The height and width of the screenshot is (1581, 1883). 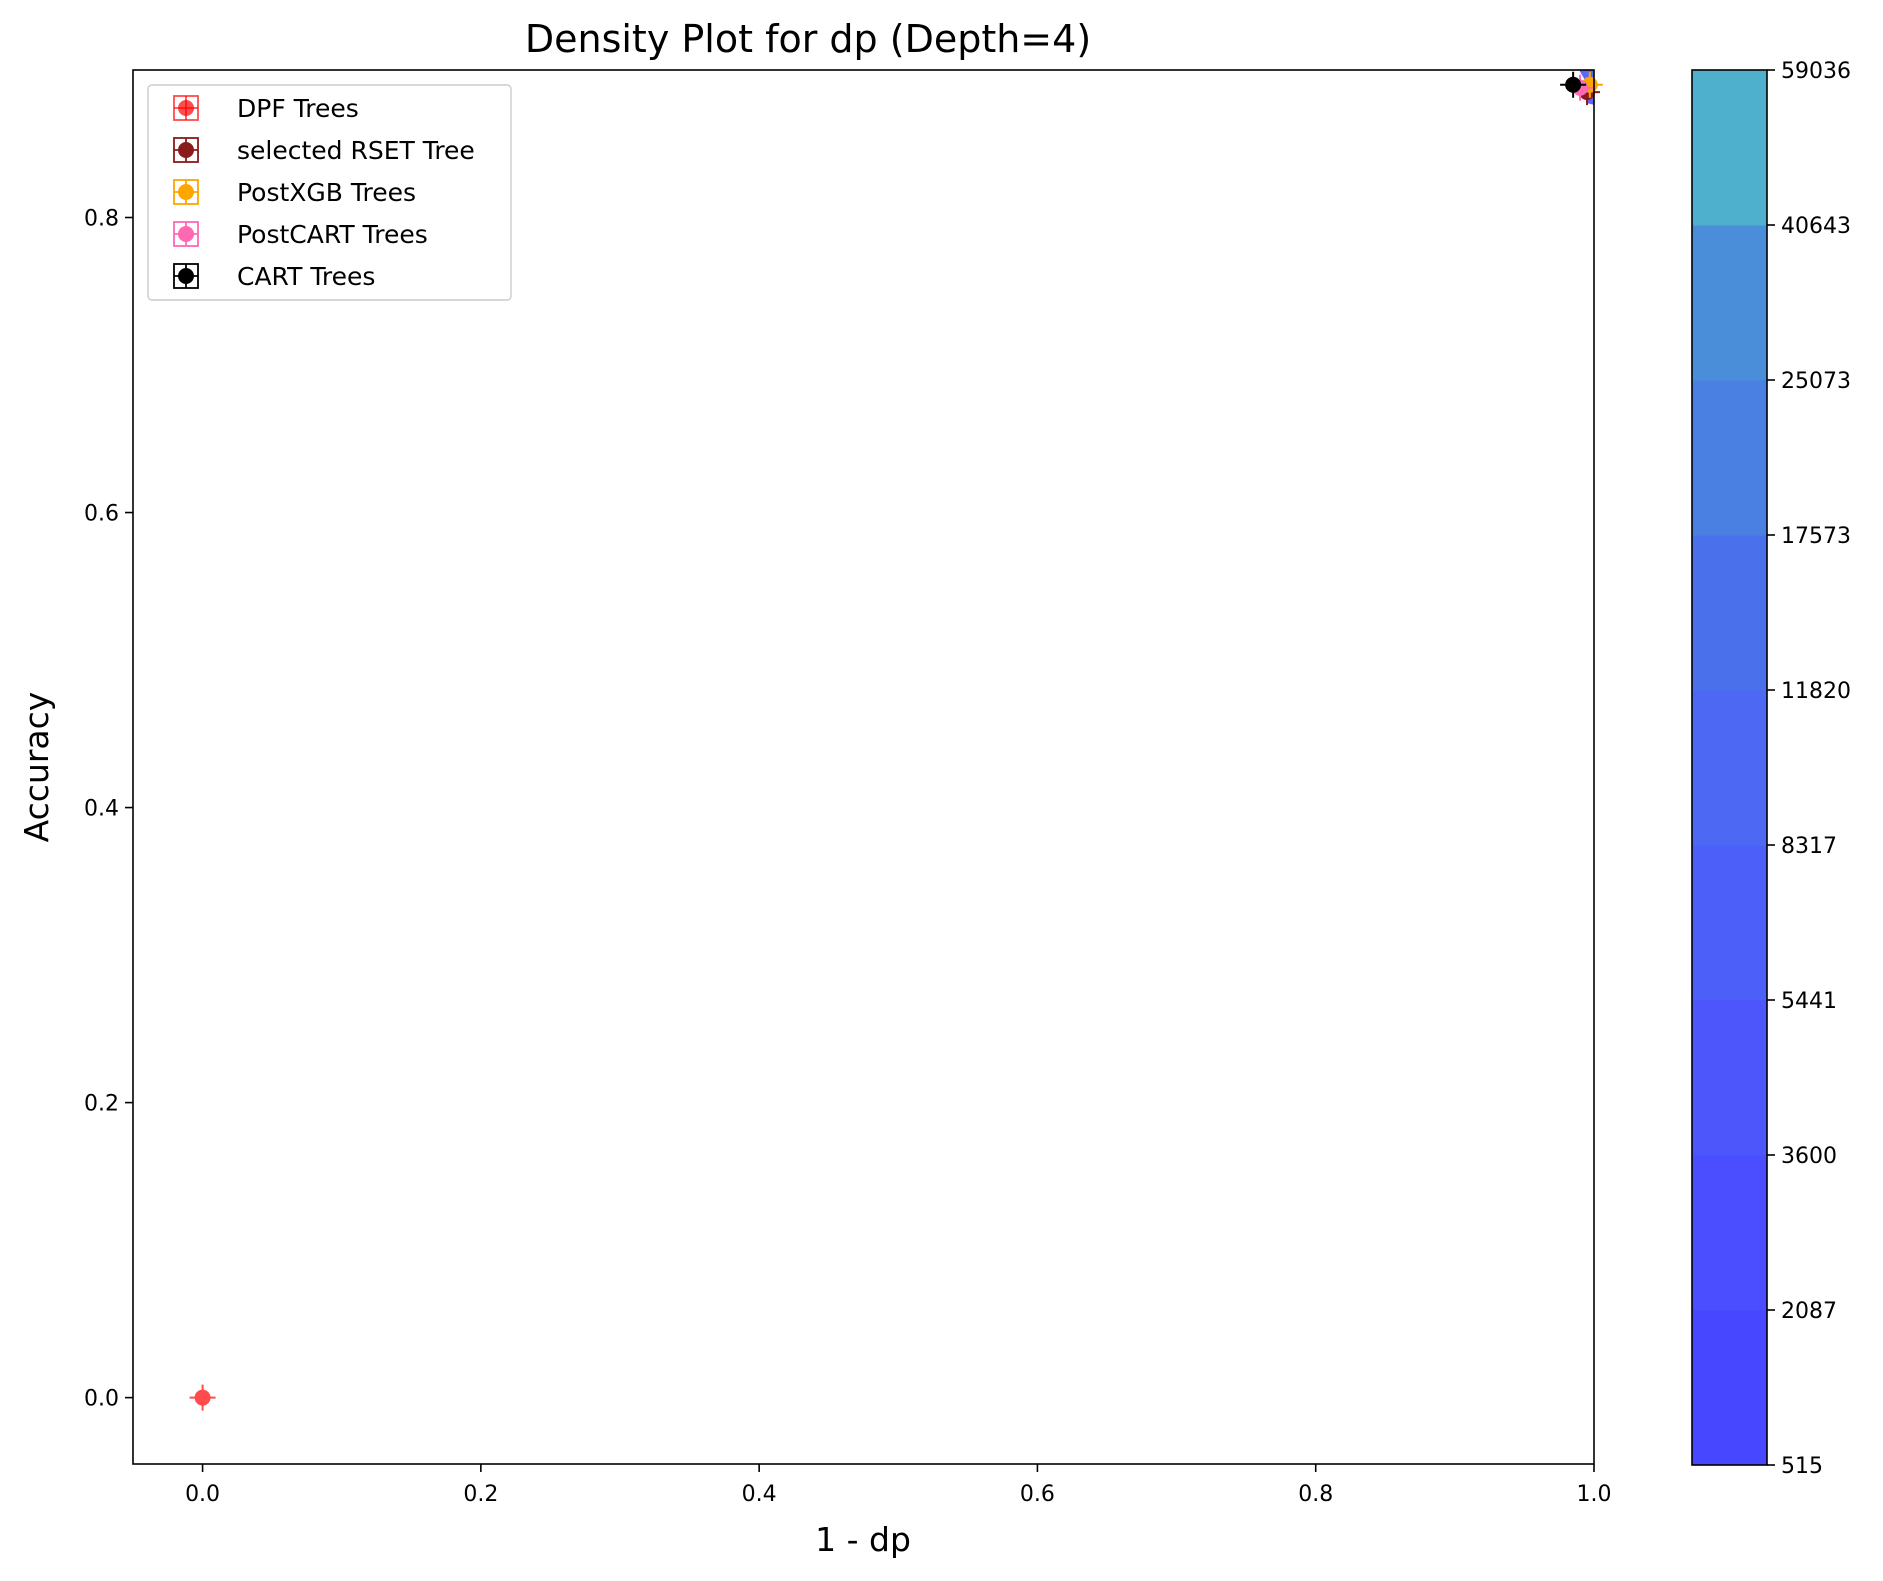 I want to click on legend-item: selected RSET Tree, so click(x=324, y=150).